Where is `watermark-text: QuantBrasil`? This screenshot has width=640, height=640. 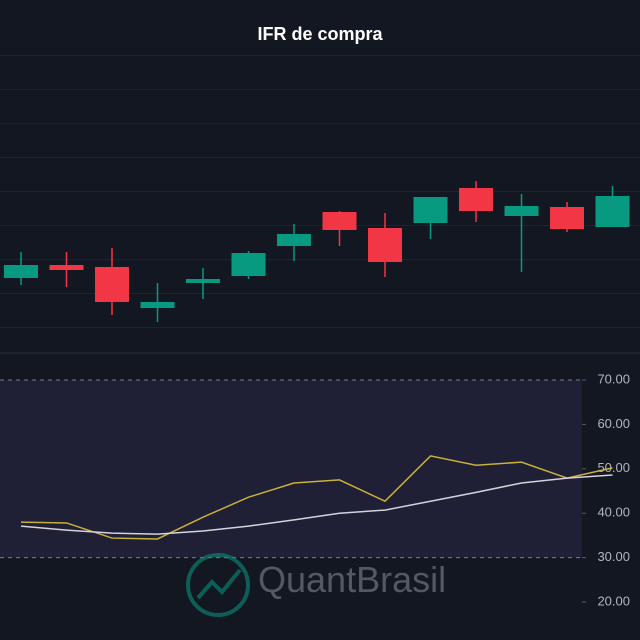
watermark-text: QuantBrasil is located at coordinates (352, 579).